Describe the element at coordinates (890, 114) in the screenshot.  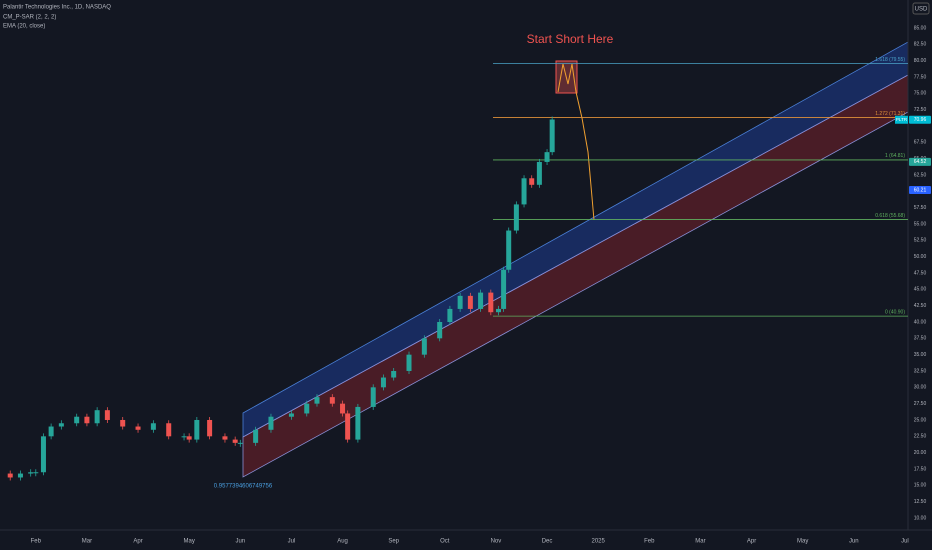
I see `fib-label: 1.272 (71.31)` at that location.